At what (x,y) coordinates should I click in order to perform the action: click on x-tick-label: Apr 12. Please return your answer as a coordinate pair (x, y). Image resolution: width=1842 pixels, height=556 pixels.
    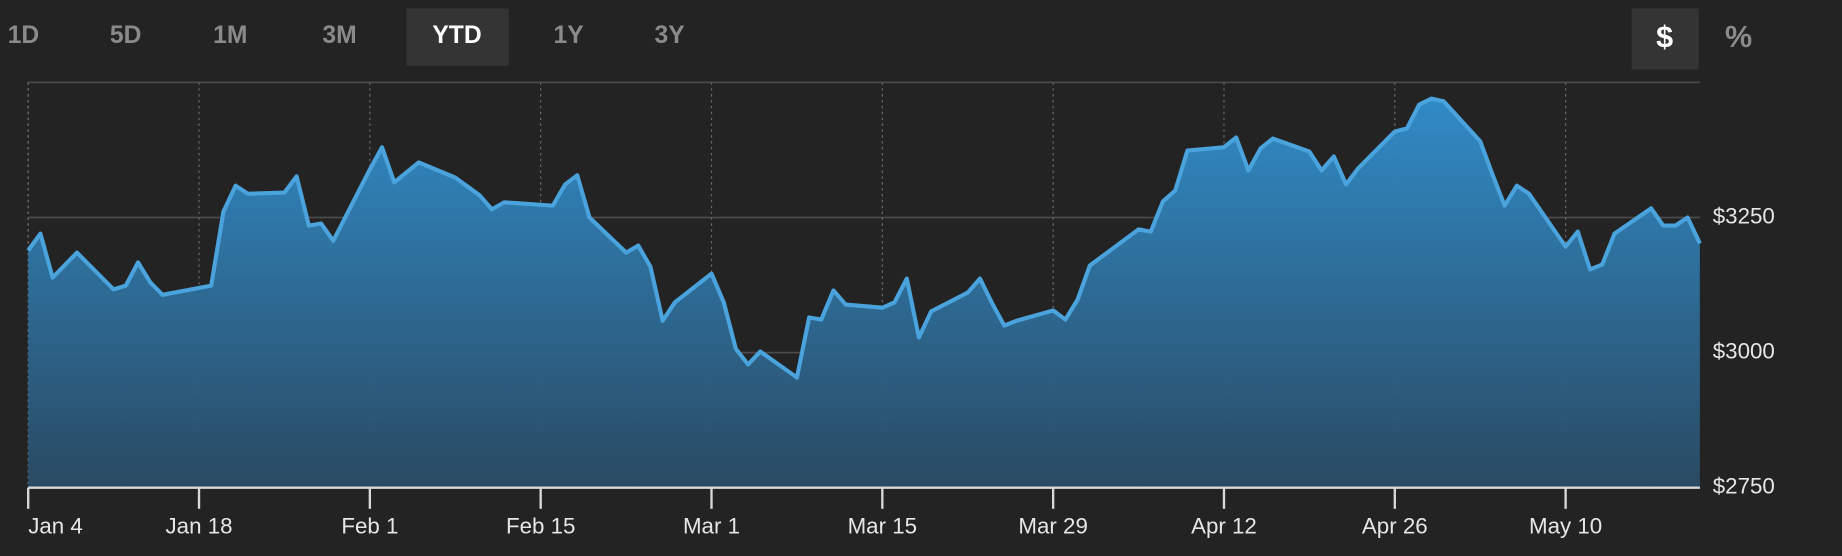
    Looking at the image, I should click on (1224, 526).